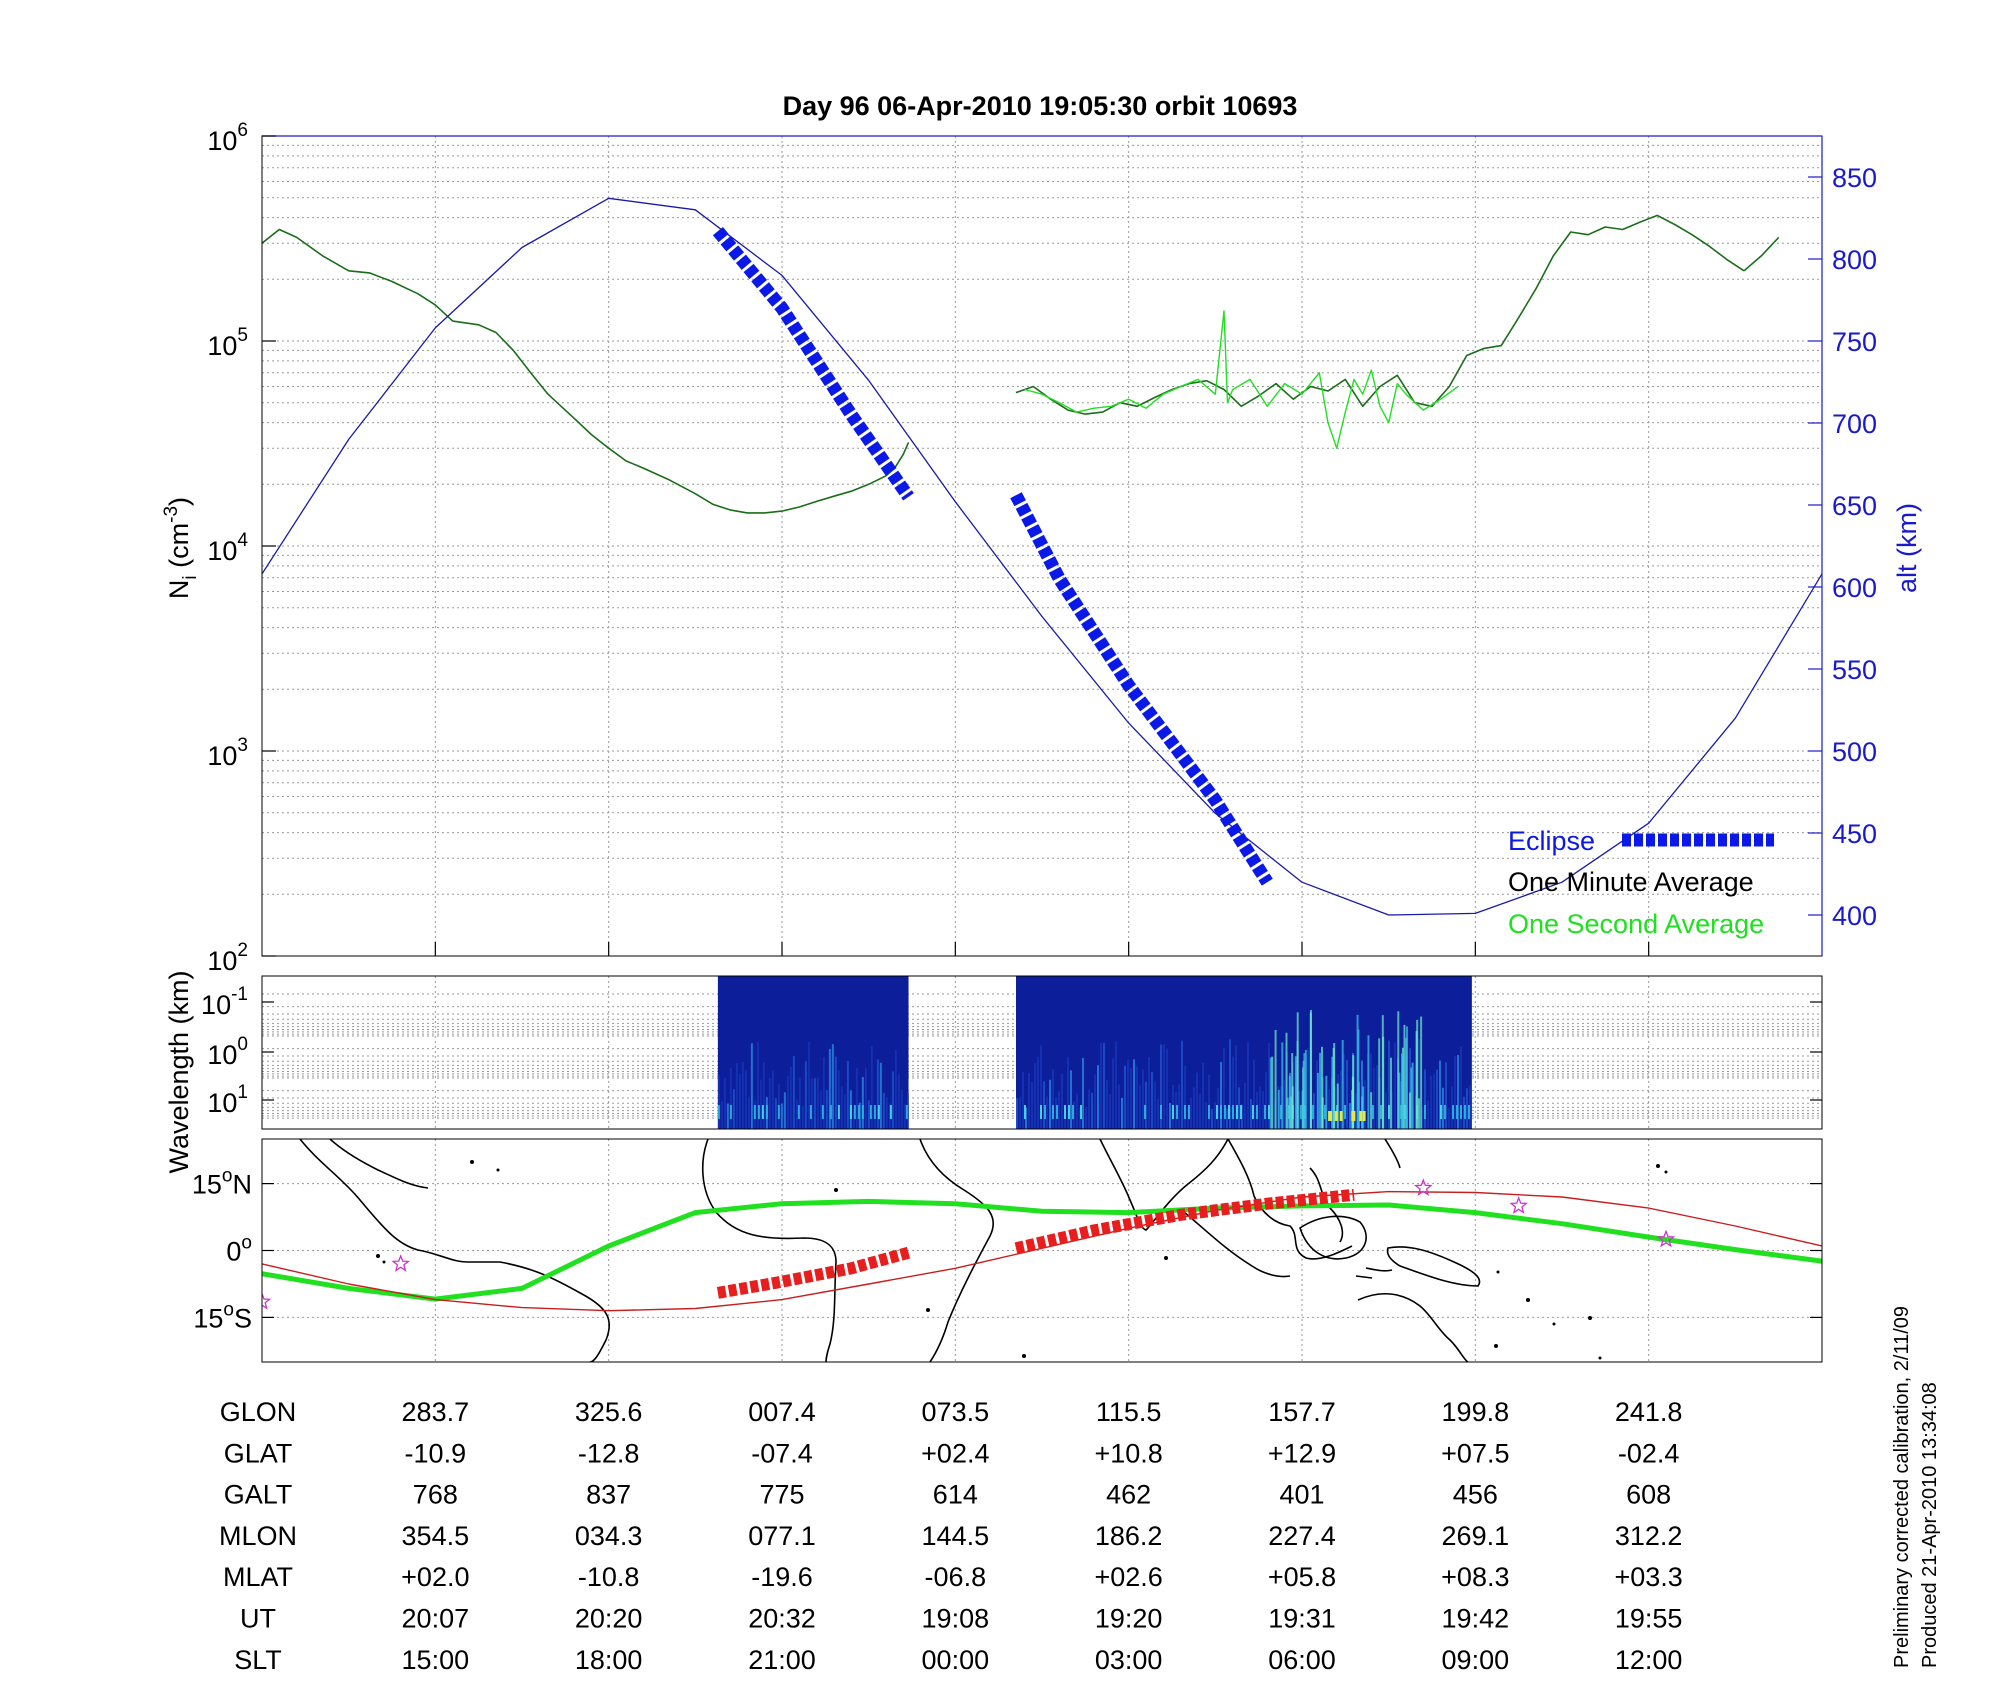 This screenshot has width=2000, height=1700. I want to click on table-cell: +07.5, so click(1475, 1453).